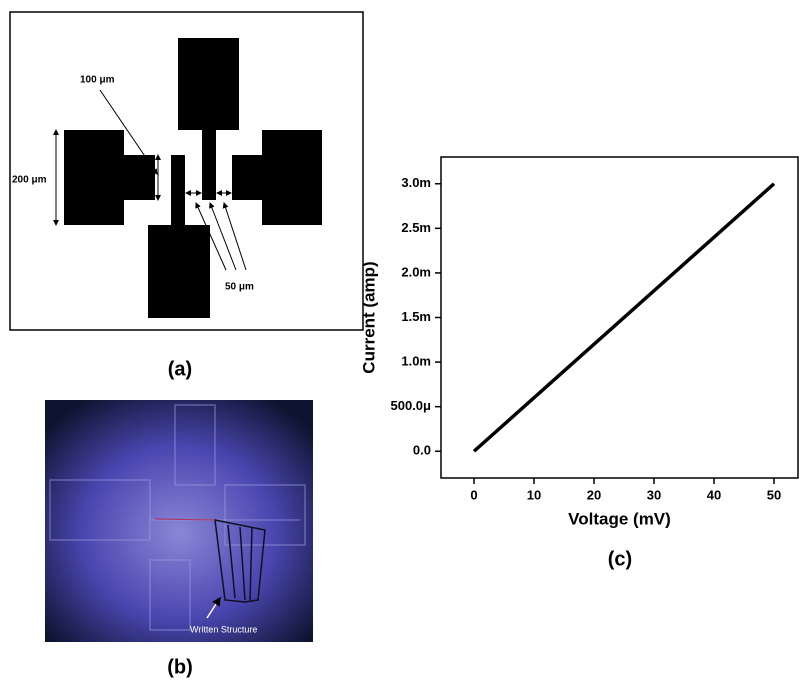 The height and width of the screenshot is (683, 799). Describe the element at coordinates (422, 450) in the screenshot. I see `y-tick-label: 0.0` at that location.